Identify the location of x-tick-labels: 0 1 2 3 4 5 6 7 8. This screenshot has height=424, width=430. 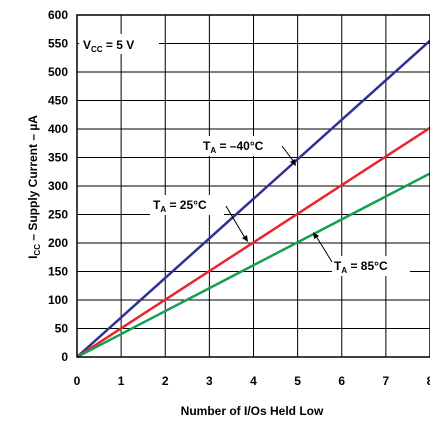
(252, 381).